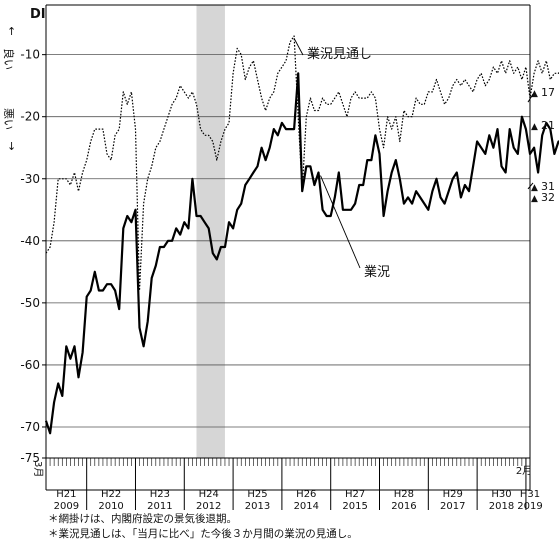 The image size is (559, 545). Describe the element at coordinates (548, 186) in the screenshot. I see `end-value-label: 31` at that location.